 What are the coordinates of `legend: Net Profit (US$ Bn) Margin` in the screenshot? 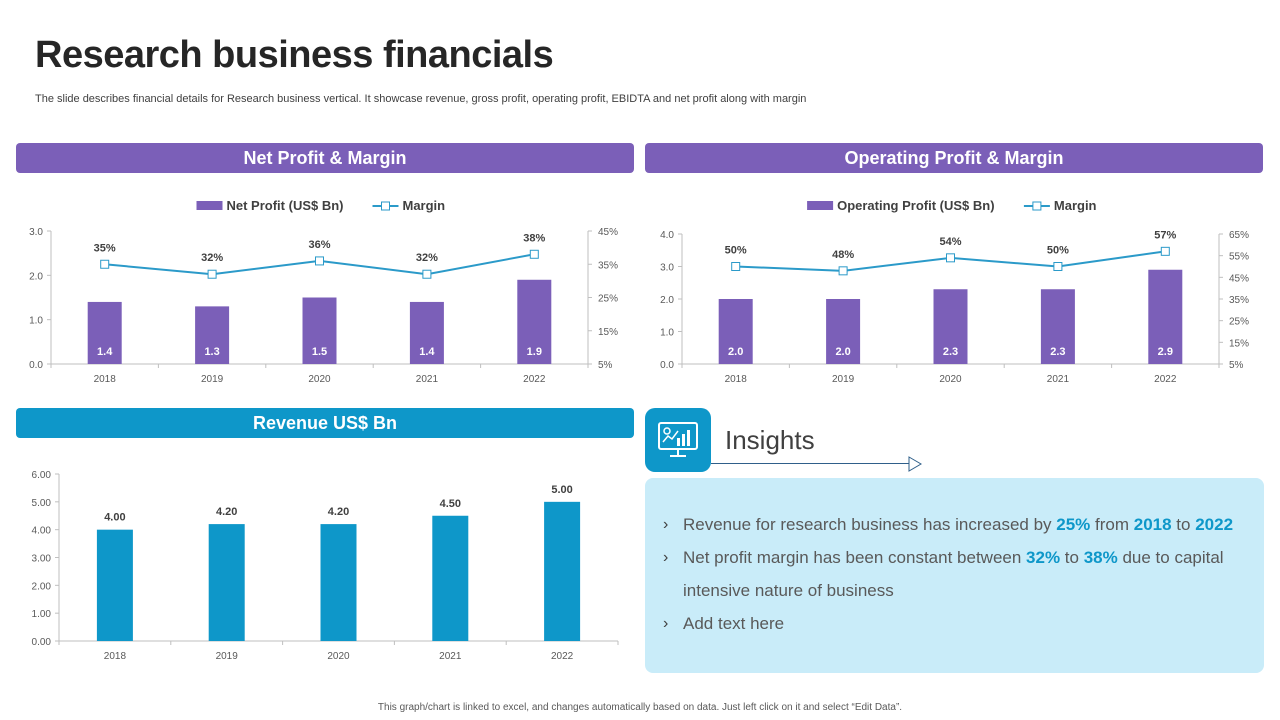 It's located at (321, 205).